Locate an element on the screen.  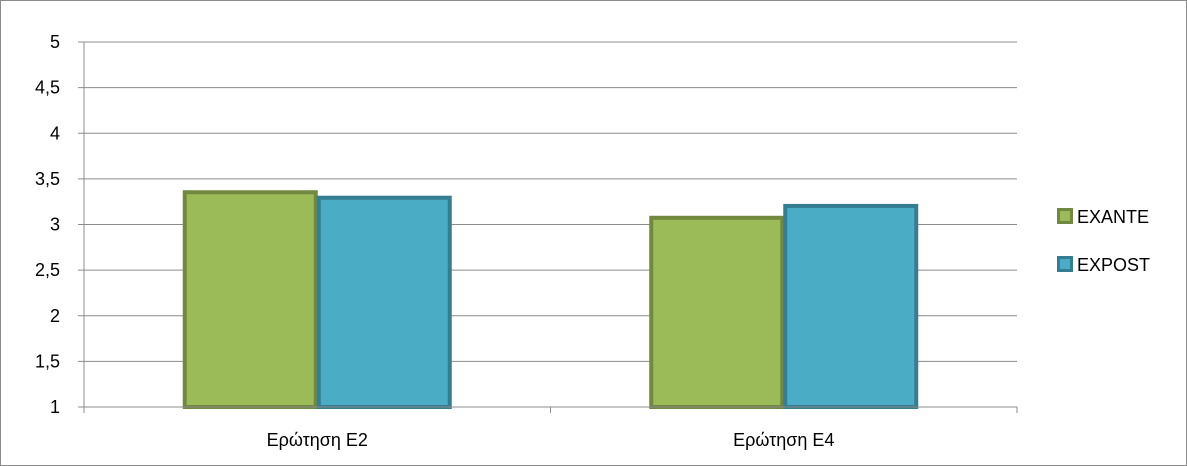
x-tick-label: Ερώτηση Ε2 is located at coordinates (317, 440).